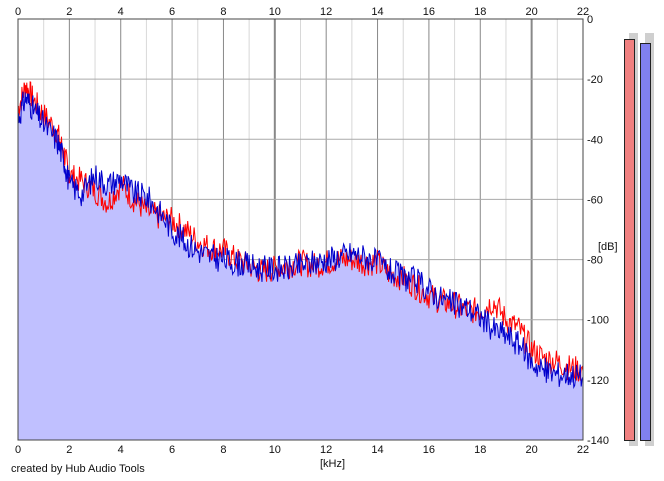 The image size is (664, 481). Describe the element at coordinates (595, 200) in the screenshot. I see `y-tick-label: -60` at that location.